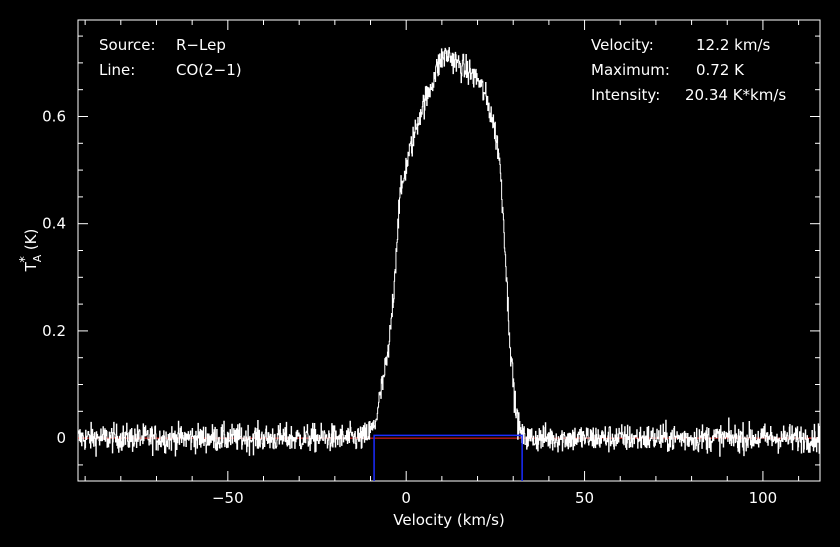  Describe the element at coordinates (622, 45) in the screenshot. I see `velocity-key: Velocity:` at that location.